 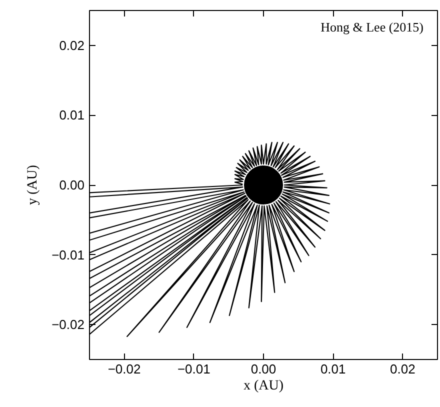 I want to click on annotation: Hong & Lee (2015), so click(x=372, y=27).